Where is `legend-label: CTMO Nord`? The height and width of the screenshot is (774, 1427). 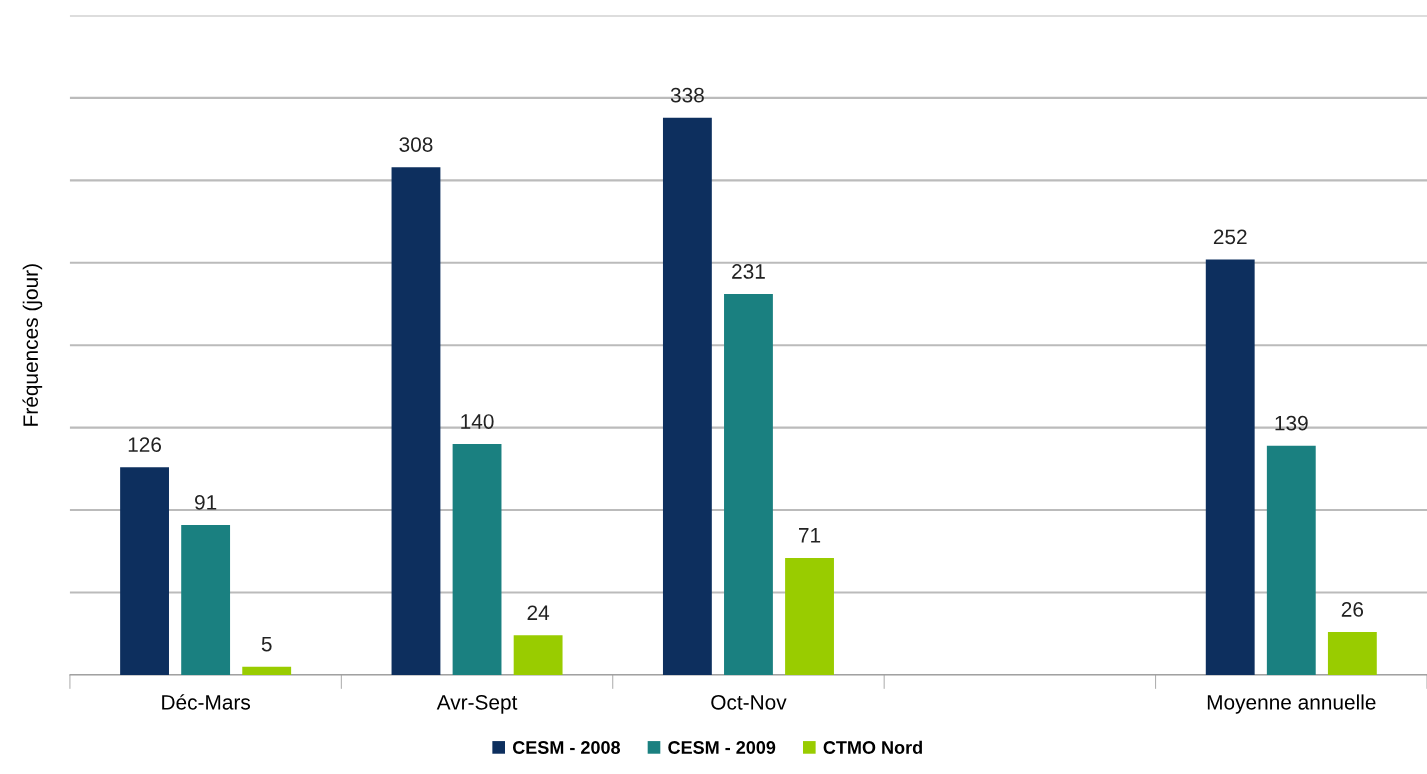
legend-label: CTMO Nord is located at coordinates (872, 747).